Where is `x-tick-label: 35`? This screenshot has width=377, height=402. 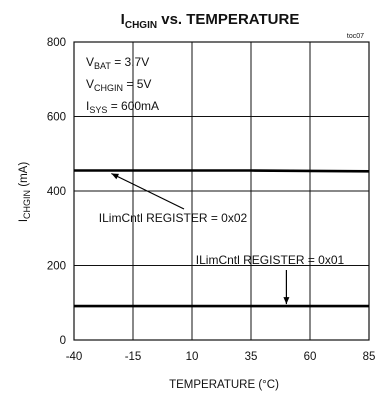 x-tick-label: 35 is located at coordinates (251, 357).